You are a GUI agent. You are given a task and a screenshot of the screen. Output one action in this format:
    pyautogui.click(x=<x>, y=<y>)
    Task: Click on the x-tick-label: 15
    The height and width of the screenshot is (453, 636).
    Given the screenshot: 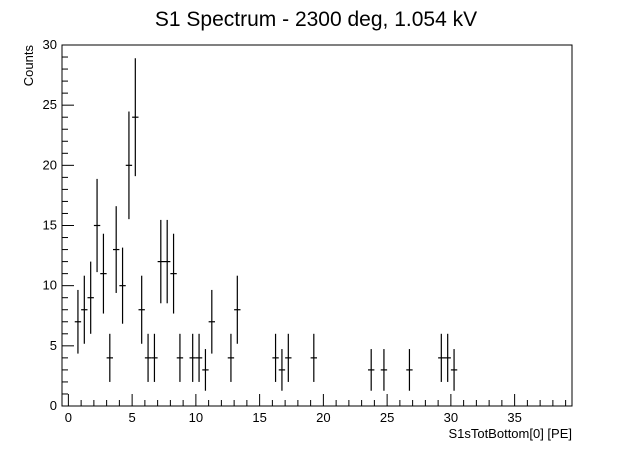 What is the action you would take?
    pyautogui.click(x=259, y=417)
    